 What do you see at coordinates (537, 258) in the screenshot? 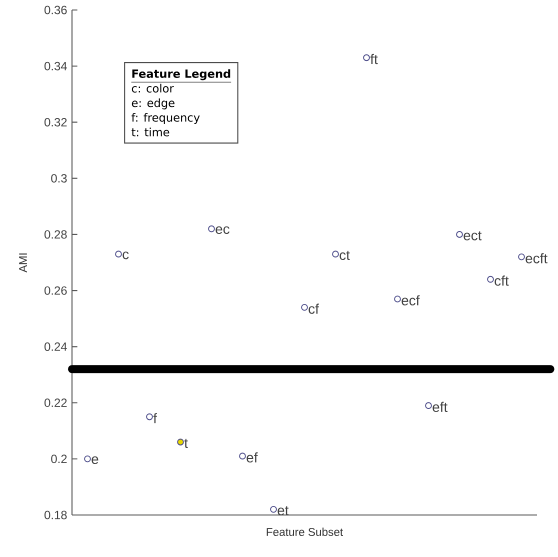
I see `data-label: ecft` at bounding box center [537, 258].